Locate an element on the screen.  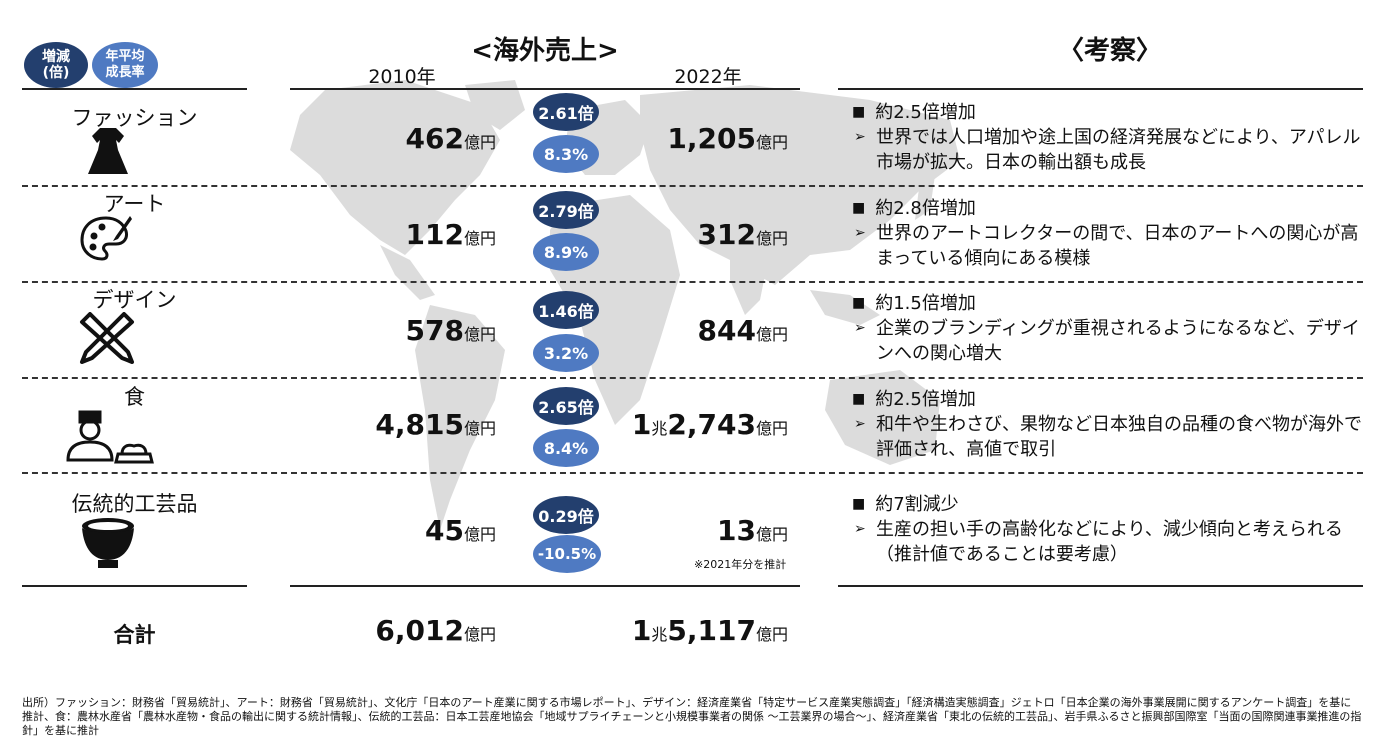
value-2022-crafts: 13億円 is located at coordinates (752, 530).